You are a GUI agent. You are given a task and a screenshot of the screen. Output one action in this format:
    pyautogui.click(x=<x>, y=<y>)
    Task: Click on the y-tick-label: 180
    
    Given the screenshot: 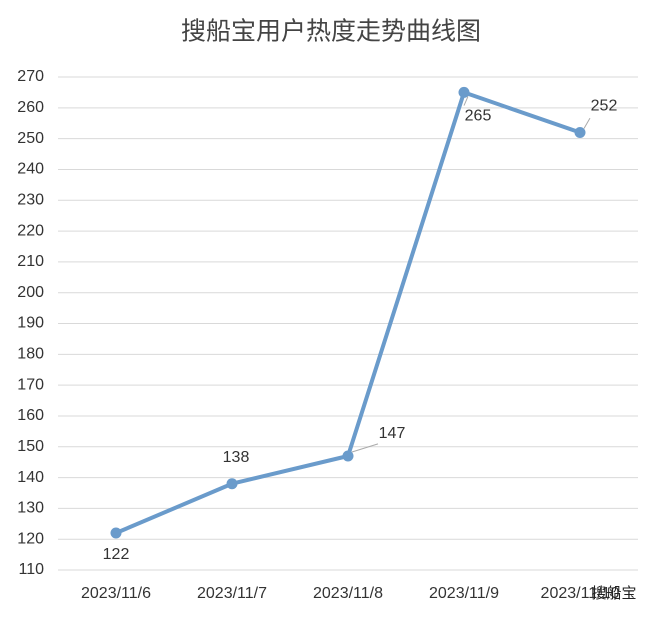 What is the action you would take?
    pyautogui.click(x=30, y=354)
    